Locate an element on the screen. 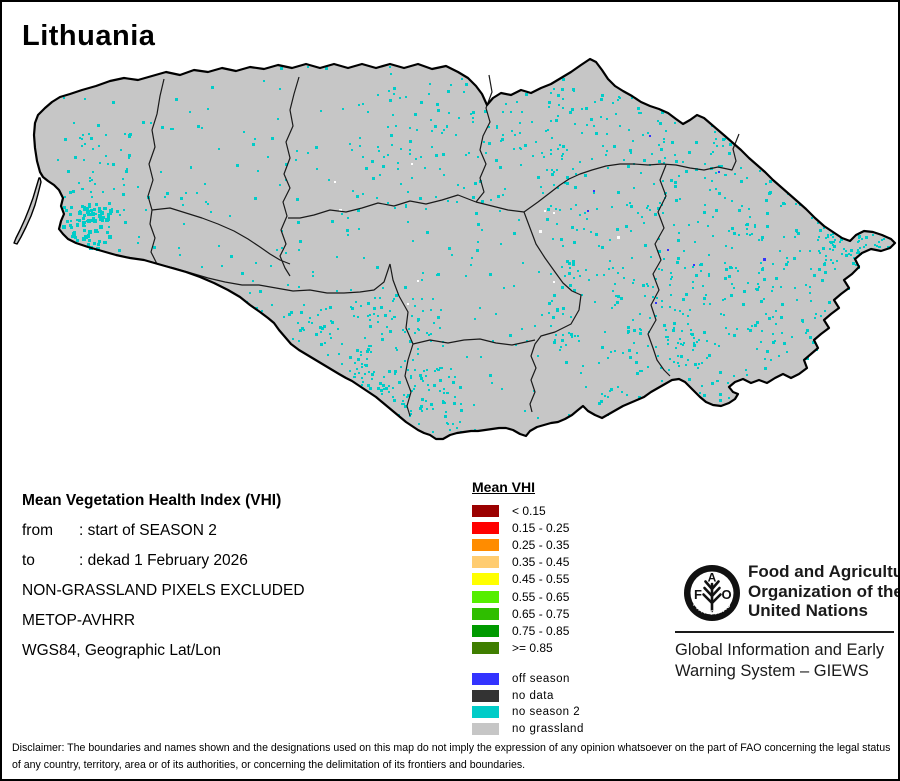 The height and width of the screenshot is (781, 900). info-row-from: from : start of SEASON 2 is located at coordinates (163, 531).